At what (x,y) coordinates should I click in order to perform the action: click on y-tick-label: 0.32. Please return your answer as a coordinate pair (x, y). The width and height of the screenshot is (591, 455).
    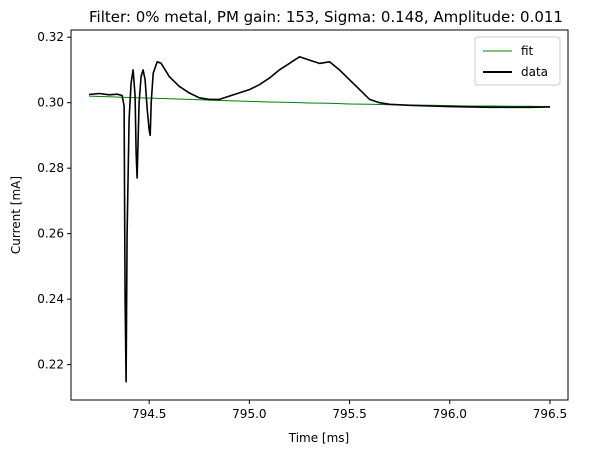
    Looking at the image, I should click on (50, 37).